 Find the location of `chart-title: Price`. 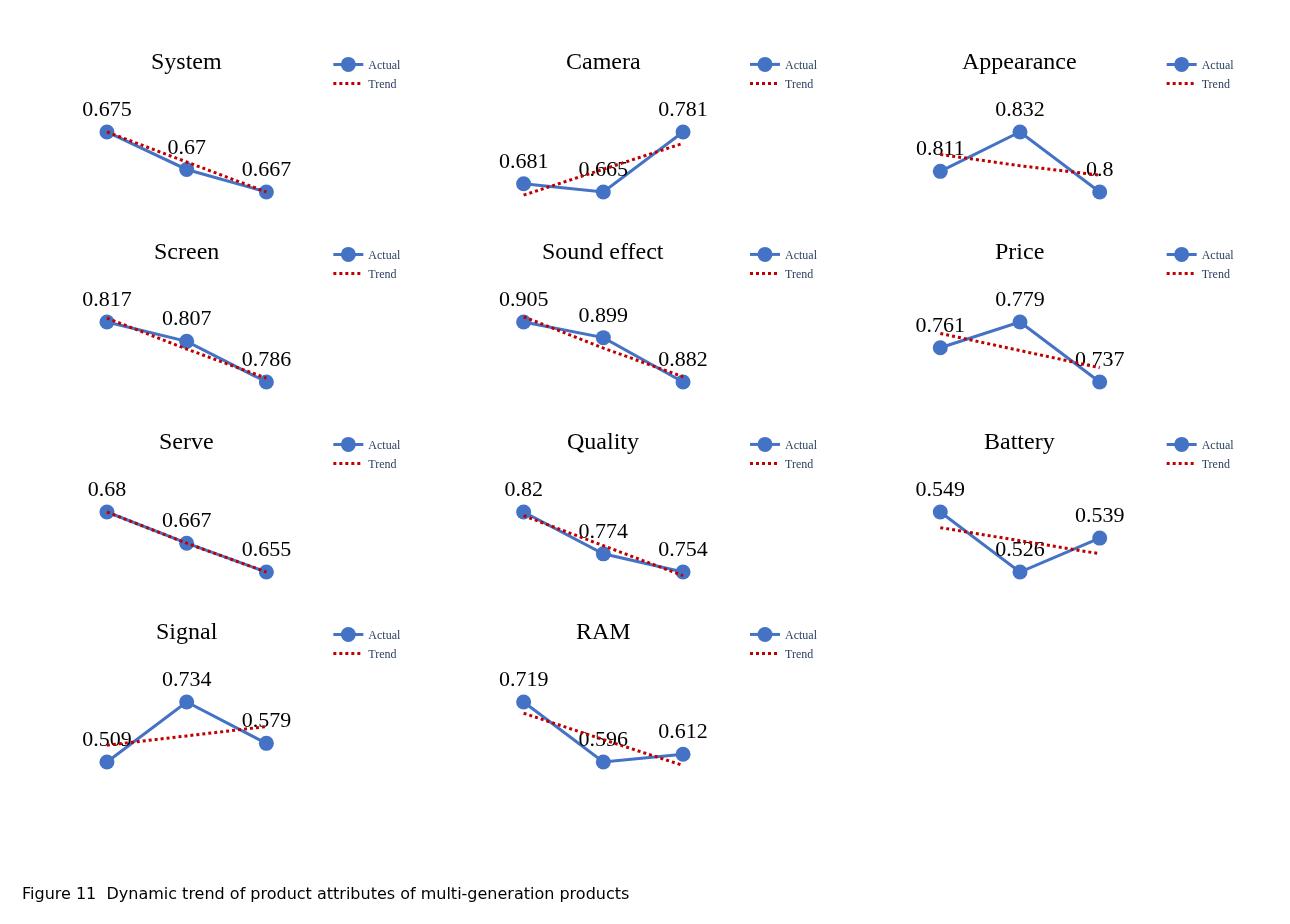

chart-title: Price is located at coordinates (1020, 251).